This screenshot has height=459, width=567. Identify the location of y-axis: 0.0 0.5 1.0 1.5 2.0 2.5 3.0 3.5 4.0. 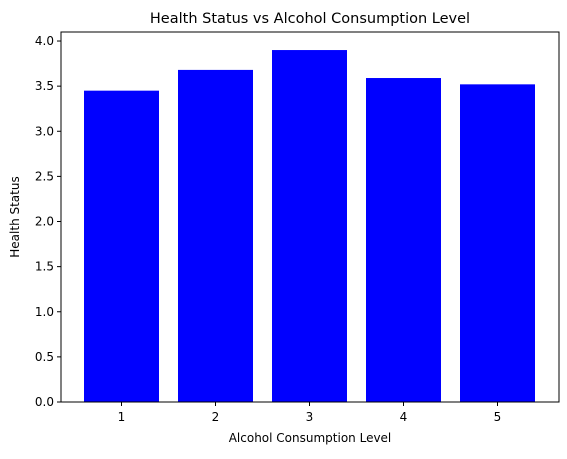
(48, 221).